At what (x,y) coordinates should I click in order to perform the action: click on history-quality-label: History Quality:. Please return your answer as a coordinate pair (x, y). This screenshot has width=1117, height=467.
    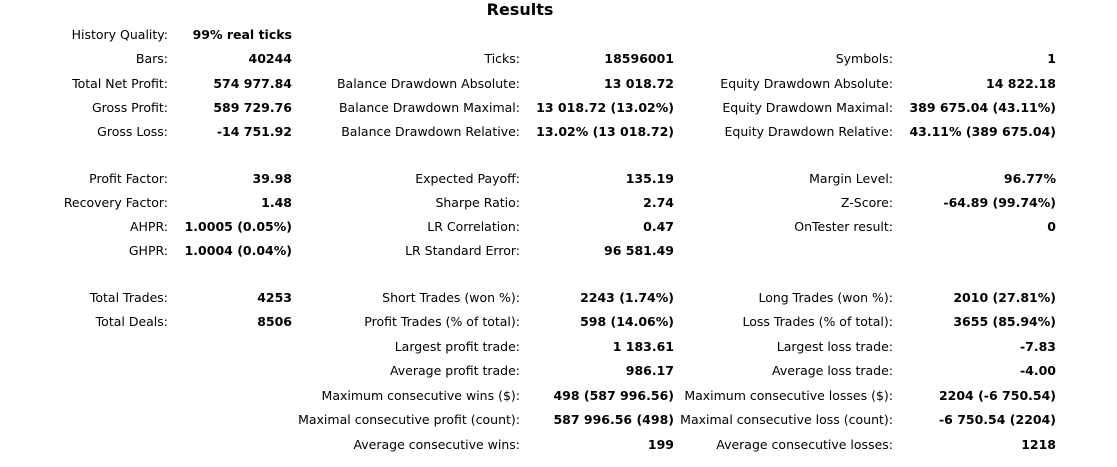
    Looking at the image, I should click on (119, 34).